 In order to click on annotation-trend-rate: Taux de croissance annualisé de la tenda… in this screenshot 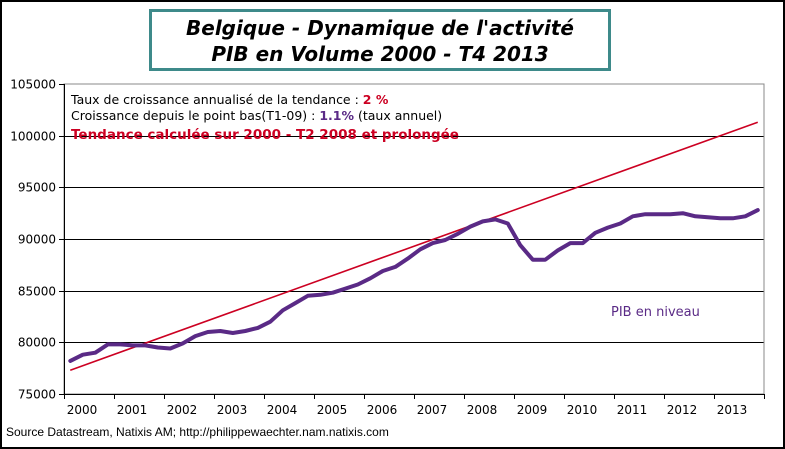, I will do `click(229, 99)`.